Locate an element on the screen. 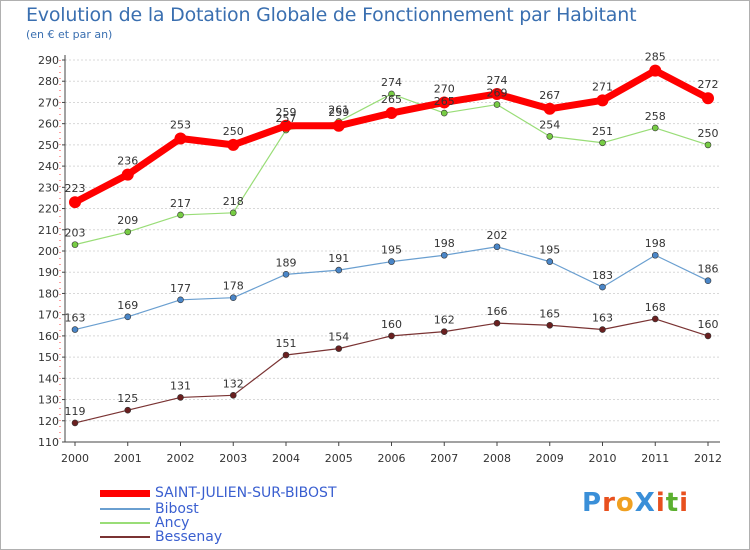 This screenshot has height=550, width=750. logo-letter: X is located at coordinates (645, 503).